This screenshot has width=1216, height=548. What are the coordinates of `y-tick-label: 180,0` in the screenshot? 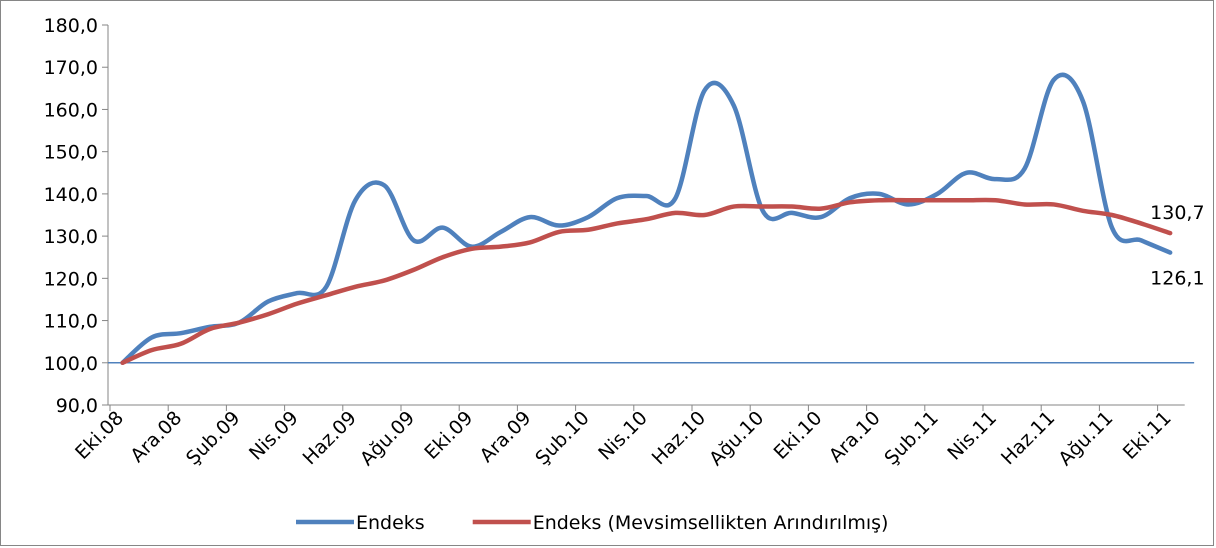 It's located at (71, 26).